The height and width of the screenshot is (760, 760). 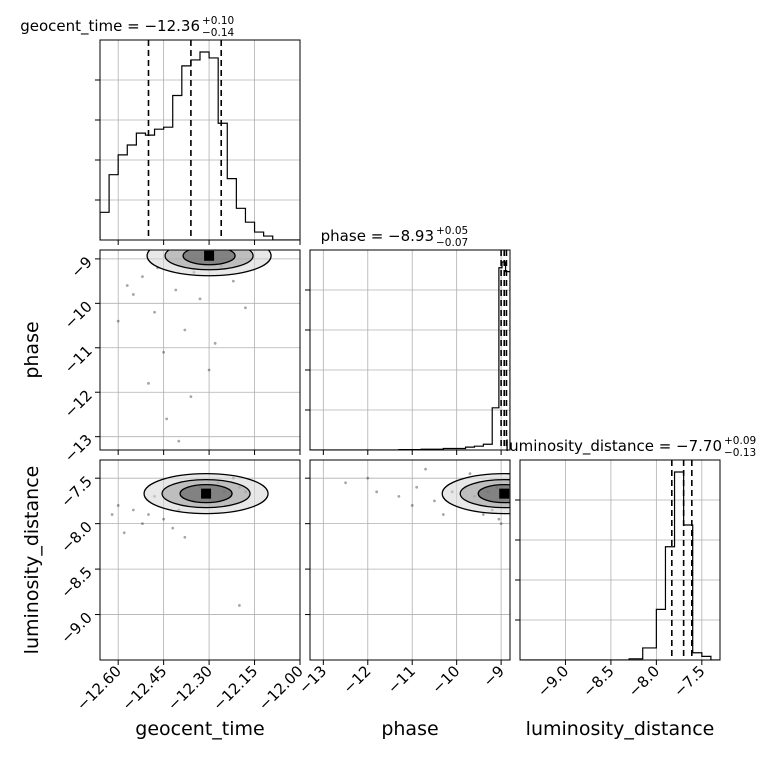 What do you see at coordinates (740, 441) in the screenshot?
I see `title-luminosity-distance-plus: +0.09` at bounding box center [740, 441].